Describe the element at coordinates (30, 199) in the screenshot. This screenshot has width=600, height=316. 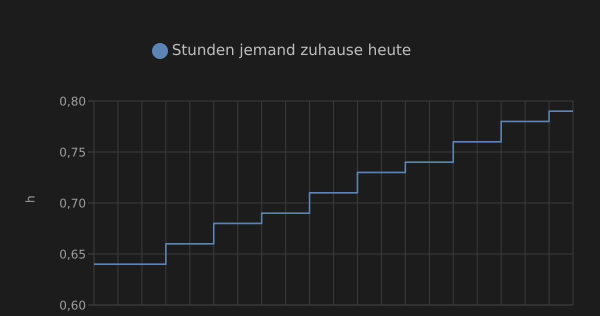
I see `y-axis-title: h` at that location.